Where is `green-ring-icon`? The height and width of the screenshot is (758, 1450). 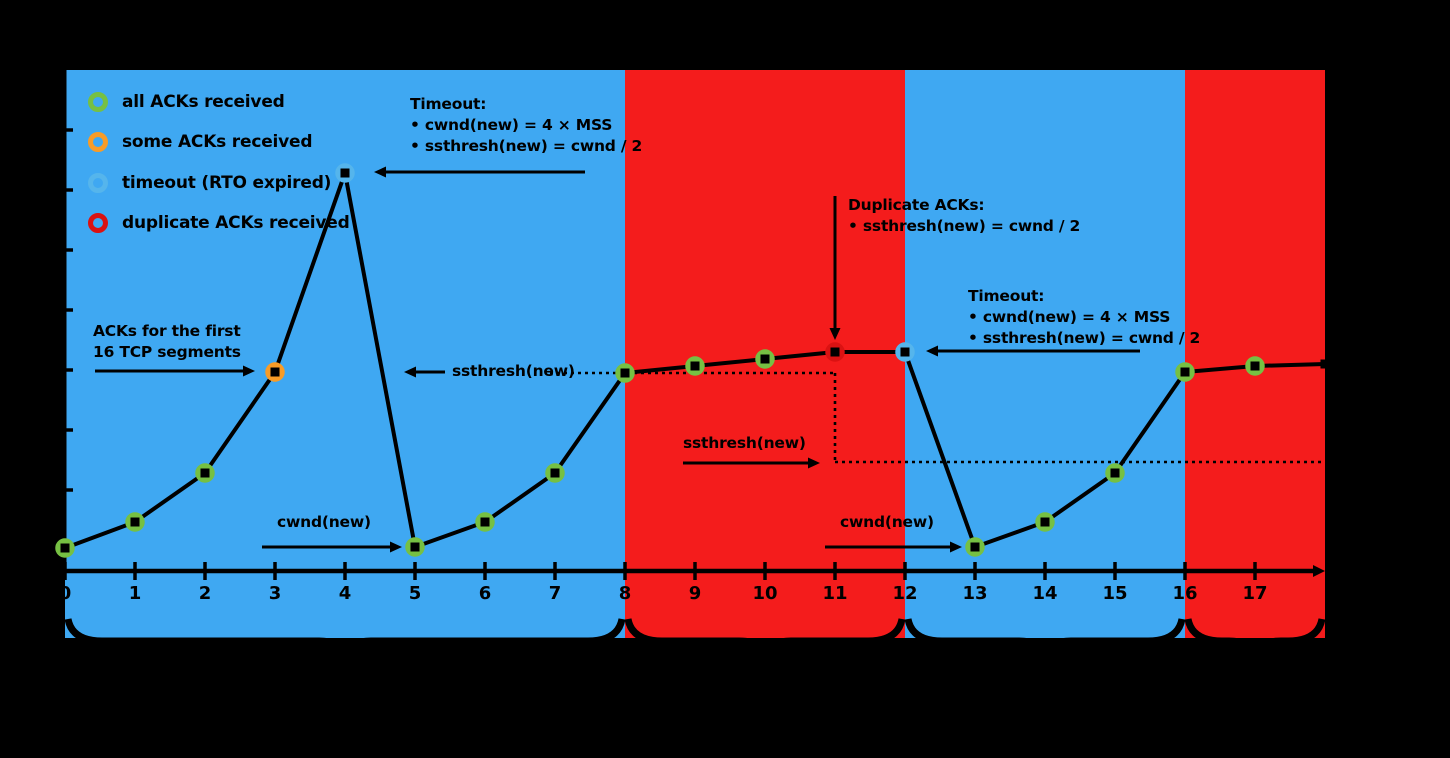 green-ring-icon is located at coordinates (98, 102).